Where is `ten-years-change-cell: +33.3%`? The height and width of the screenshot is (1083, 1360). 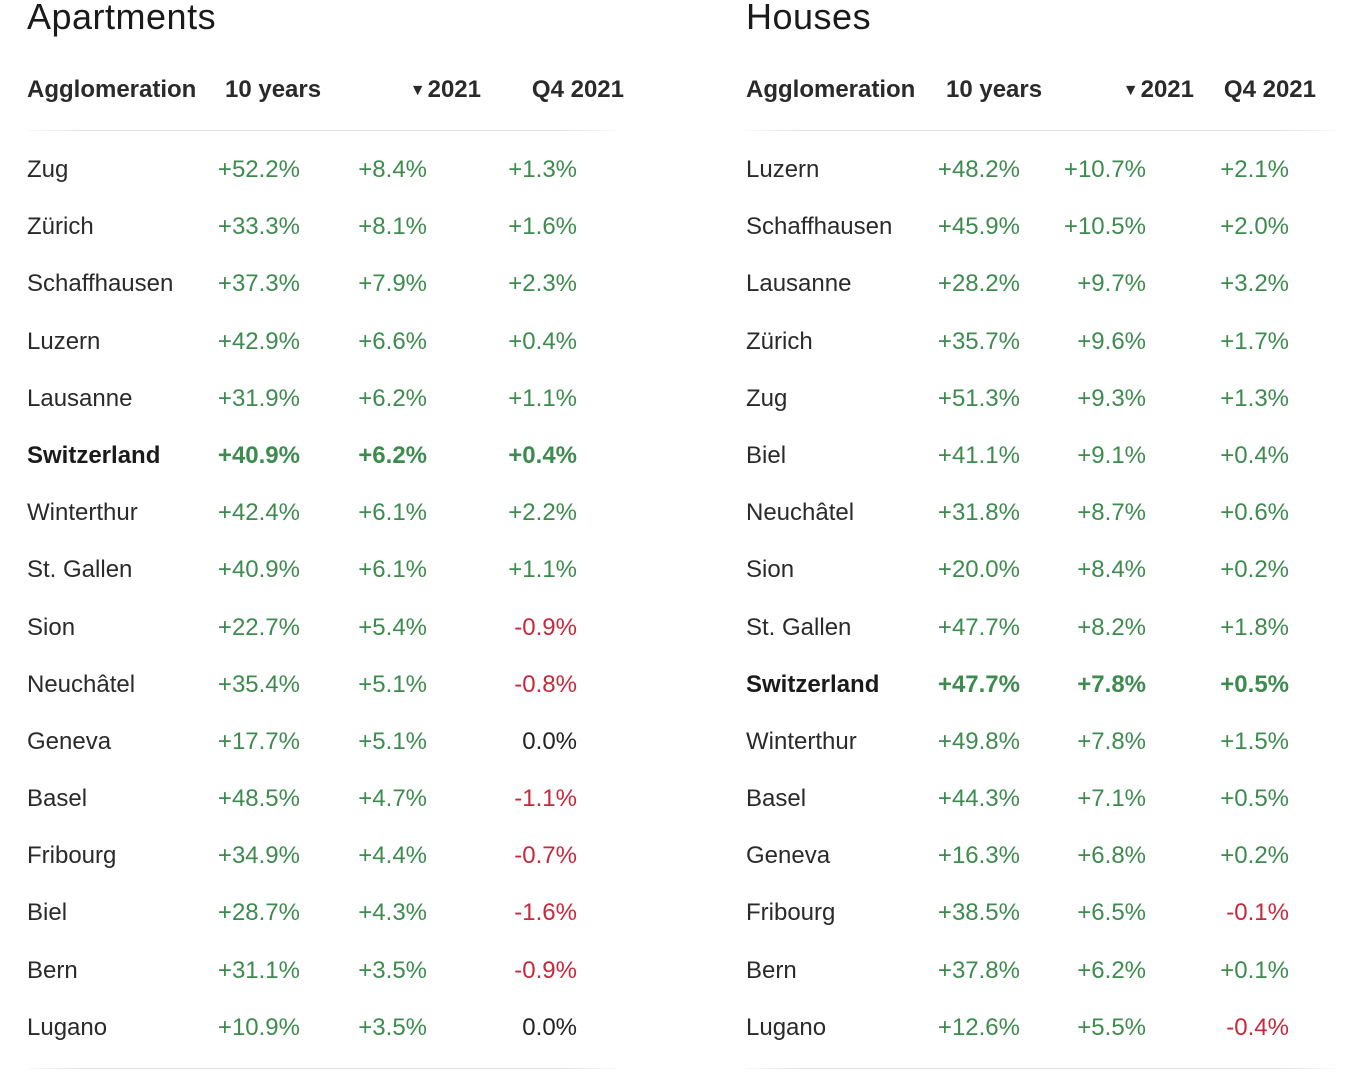
ten-years-change-cell: +33.3% is located at coordinates (258, 227).